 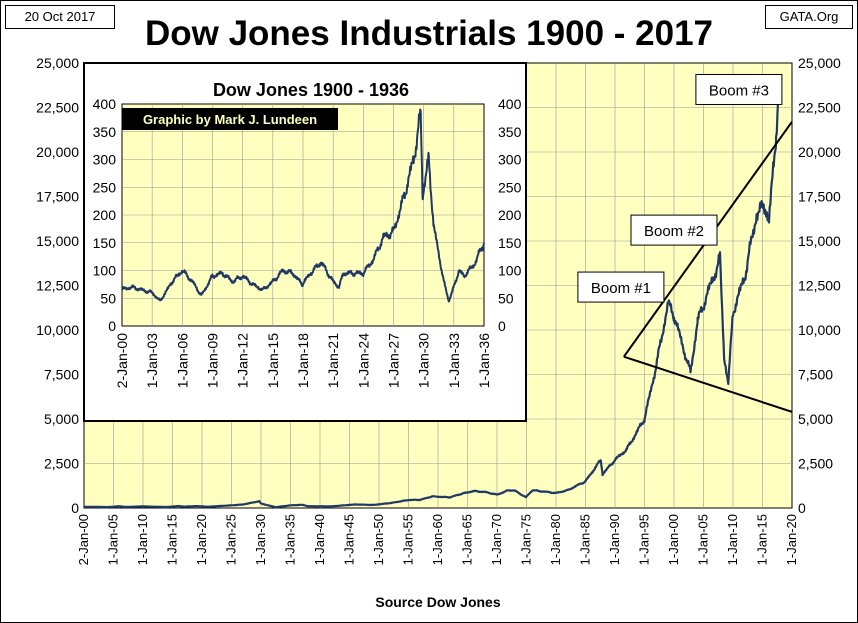 I want to click on inset-y-tick-right: 200, so click(x=510, y=215).